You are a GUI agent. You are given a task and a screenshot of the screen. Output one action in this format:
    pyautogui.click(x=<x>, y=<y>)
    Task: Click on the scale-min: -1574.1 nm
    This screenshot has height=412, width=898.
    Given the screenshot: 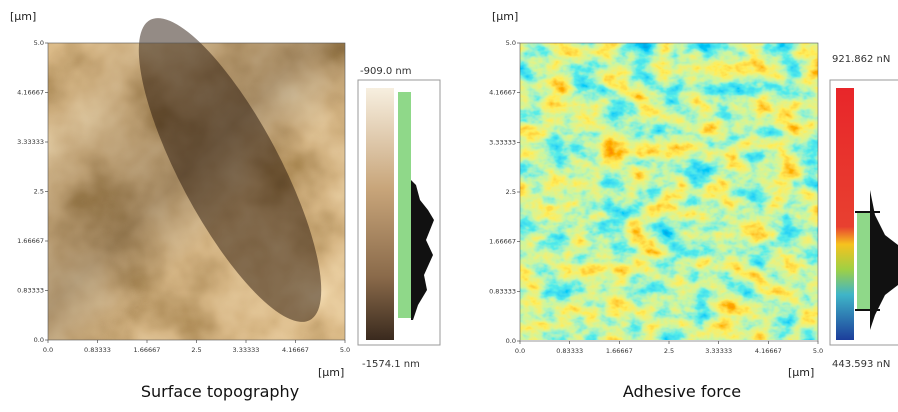 What is the action you would take?
    pyautogui.click(x=391, y=364)
    